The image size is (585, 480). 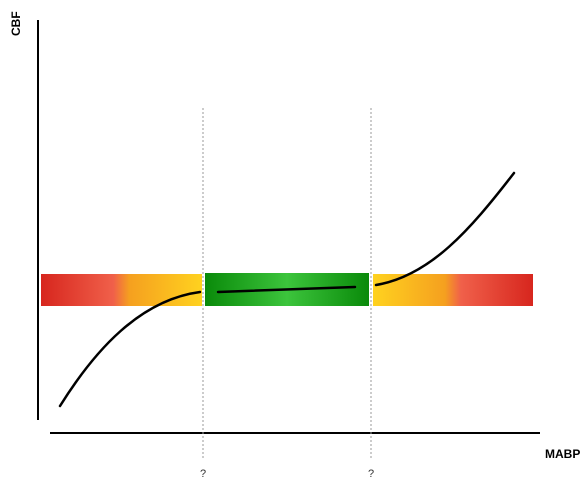 I want to click on lower-threshold-label: ?, so click(x=203, y=474).